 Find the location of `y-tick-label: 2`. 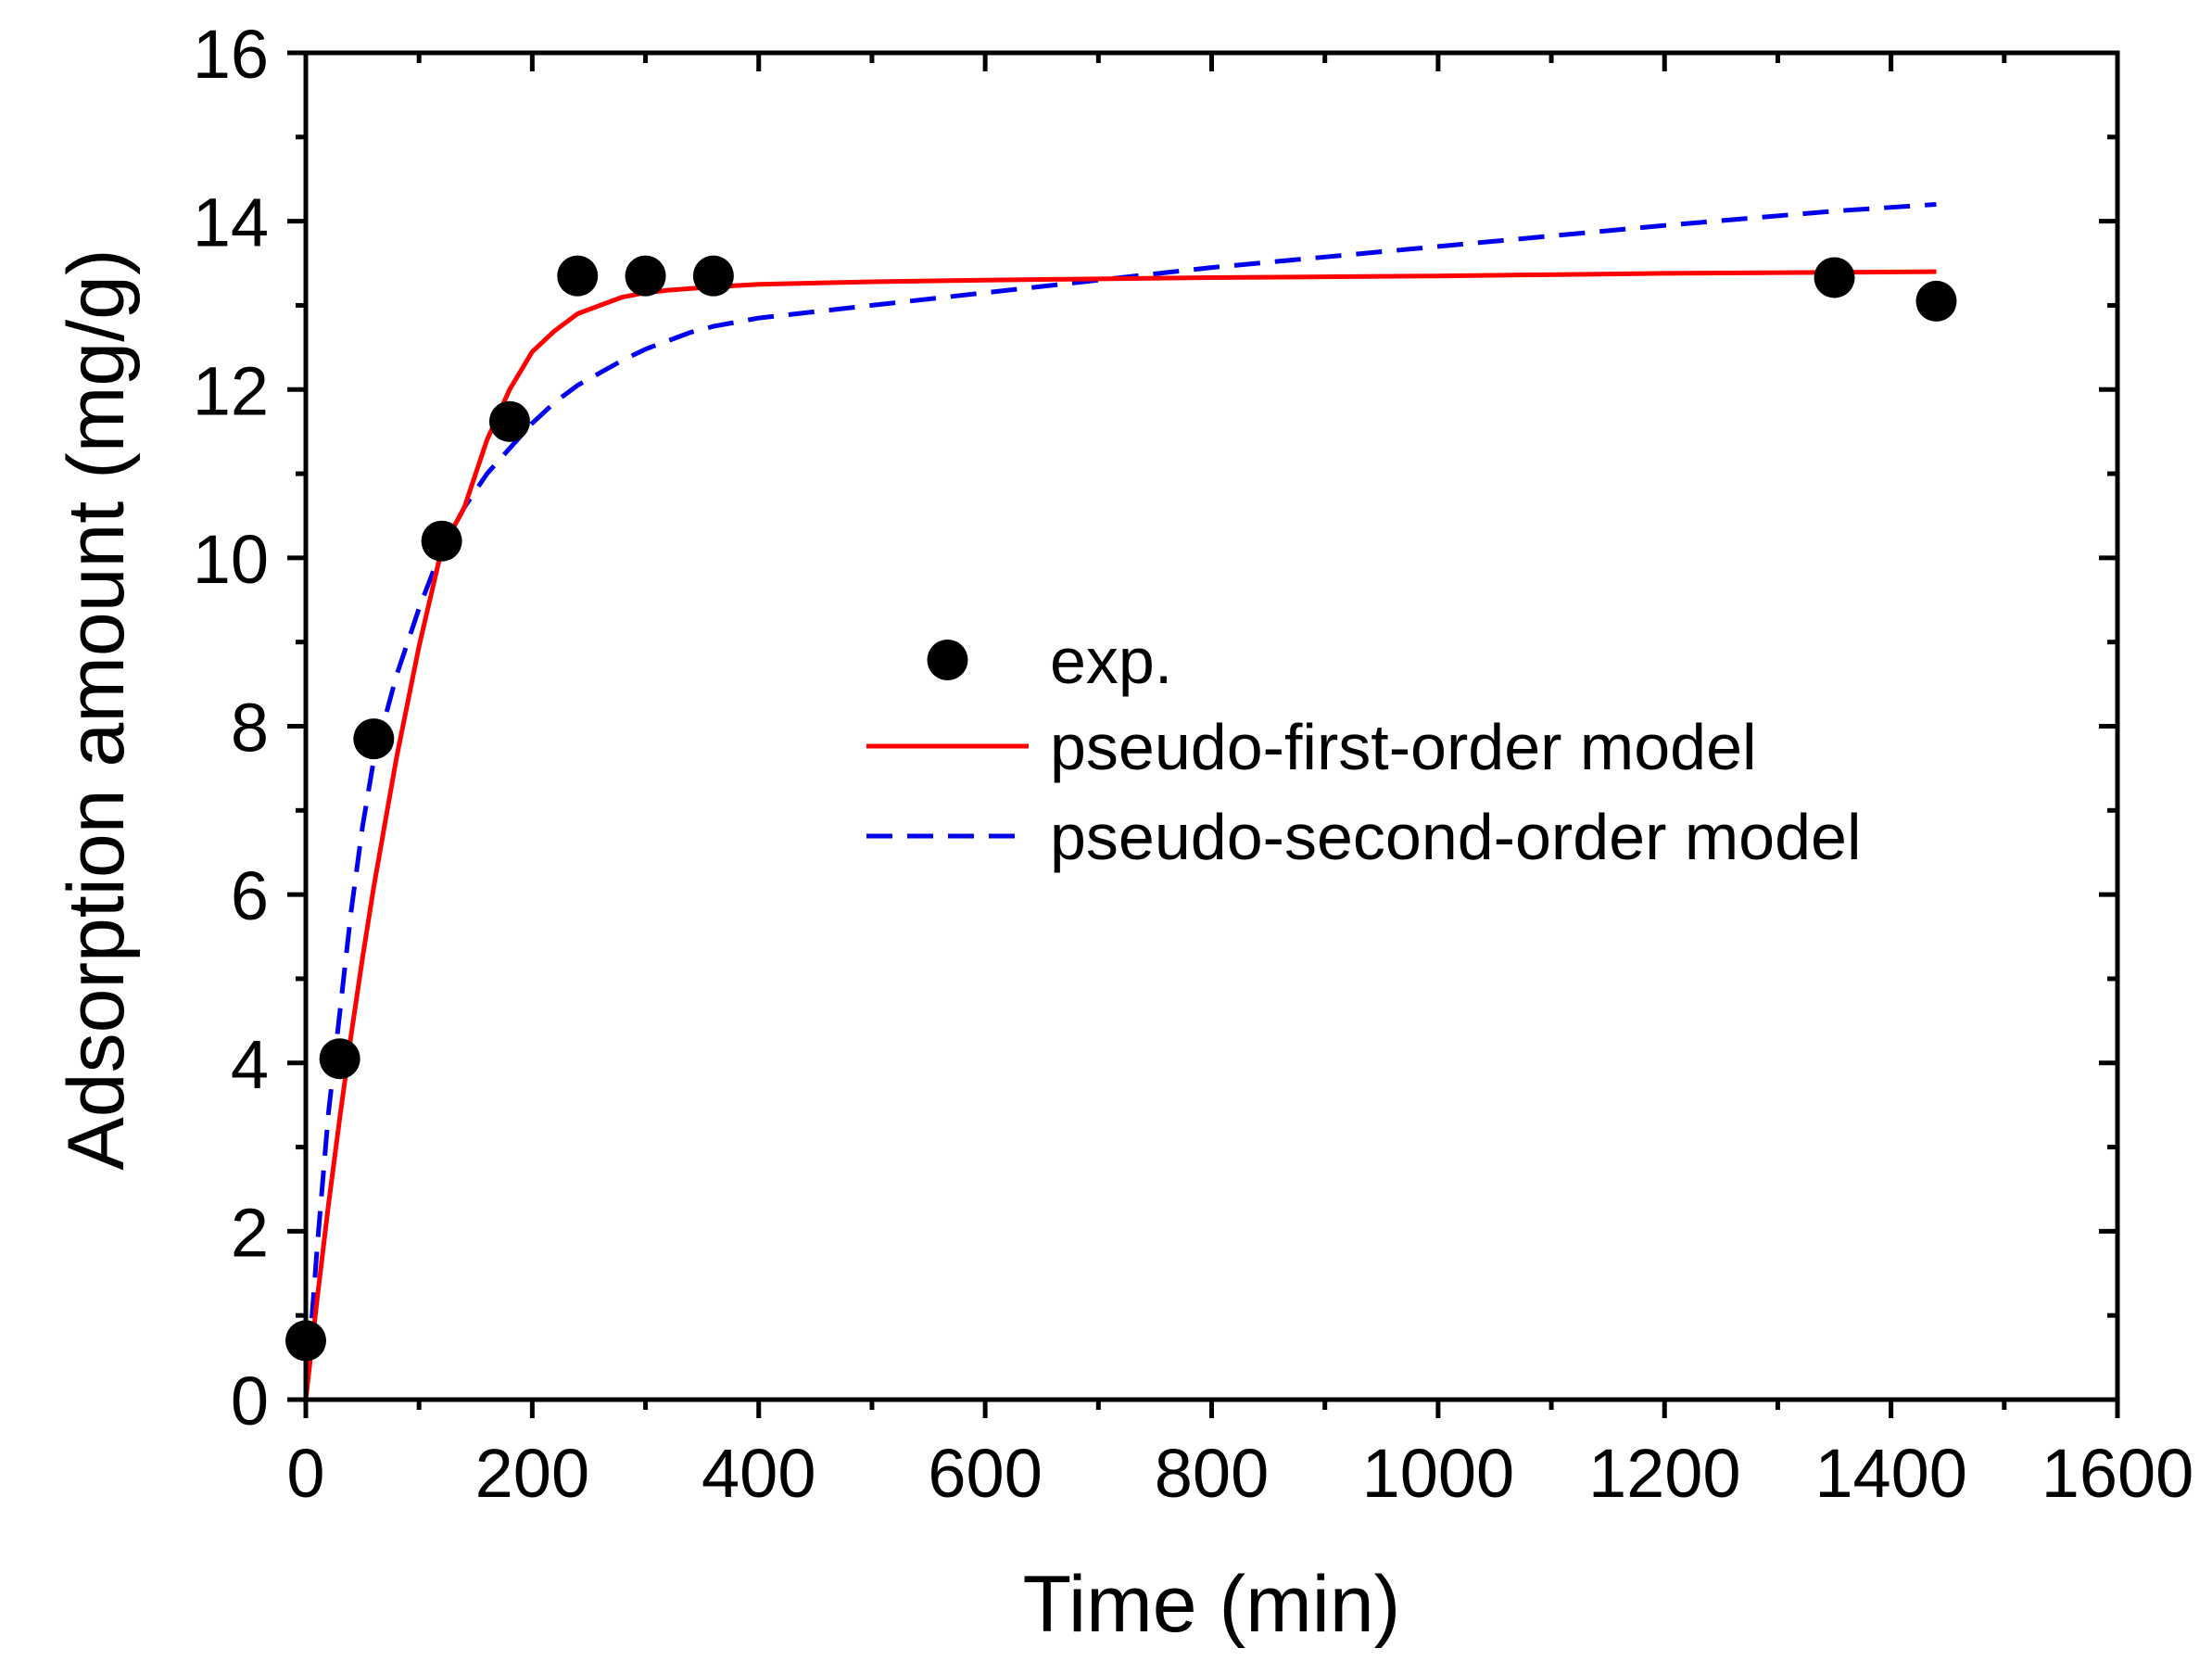

y-tick-label: 2 is located at coordinates (250, 1232).